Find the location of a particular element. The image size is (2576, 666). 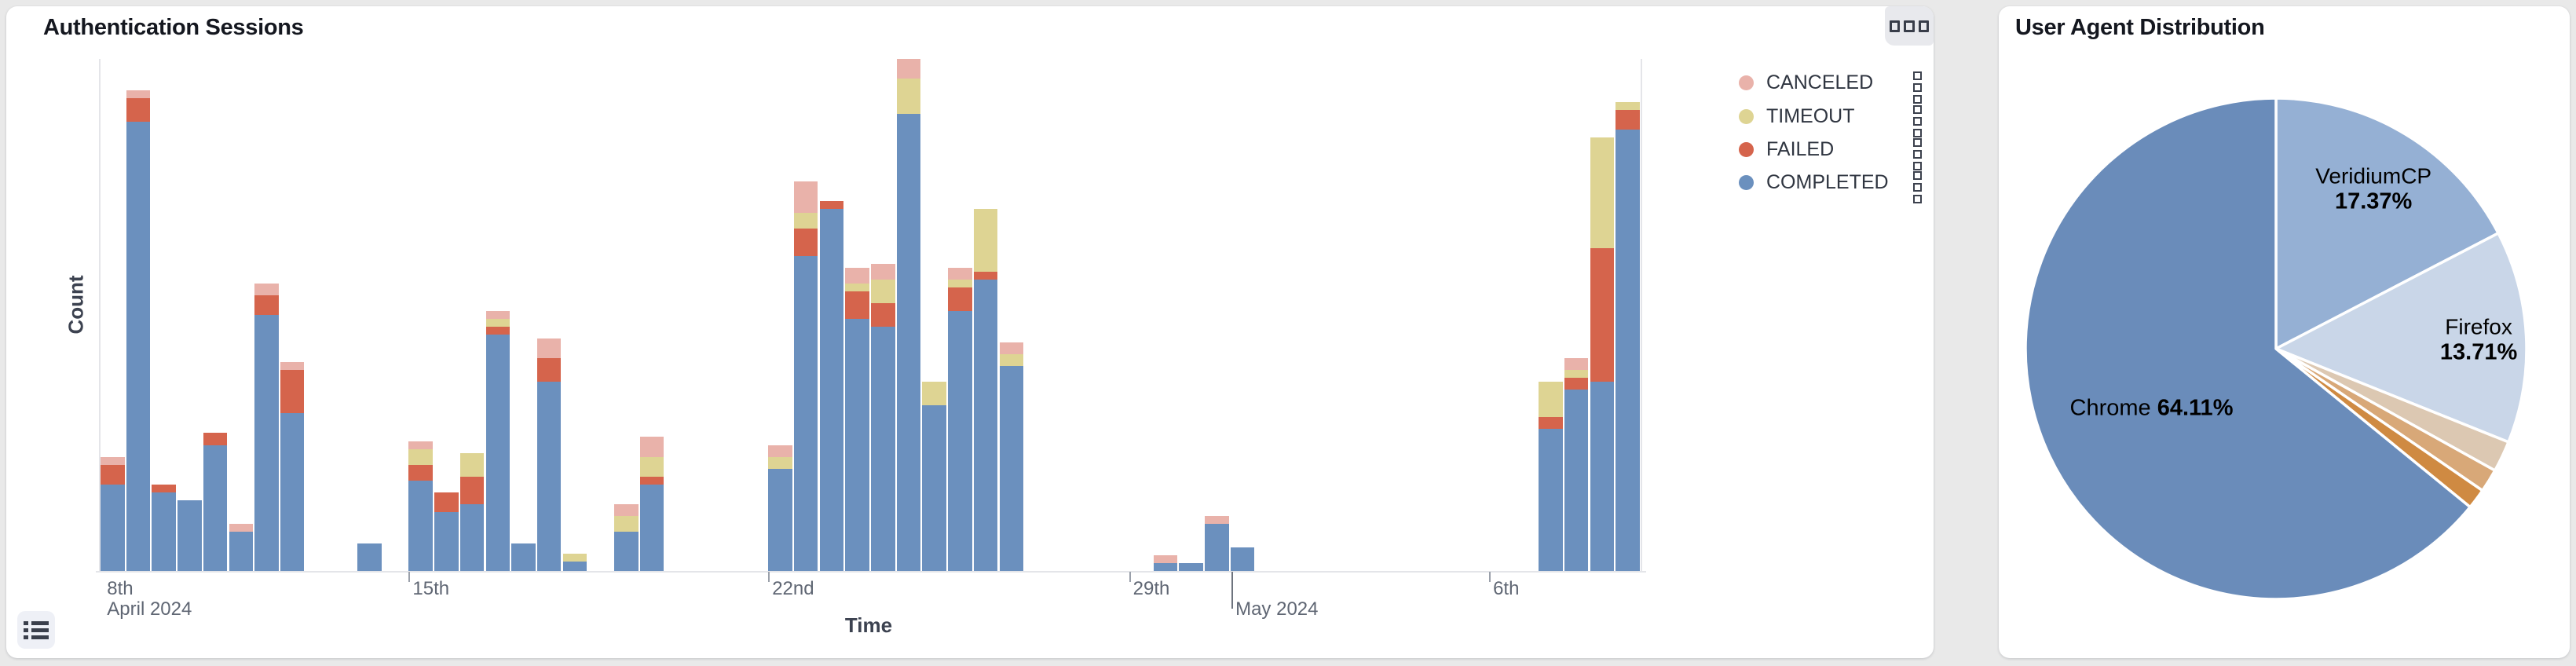

card-options-button is located at coordinates (1910, 26).